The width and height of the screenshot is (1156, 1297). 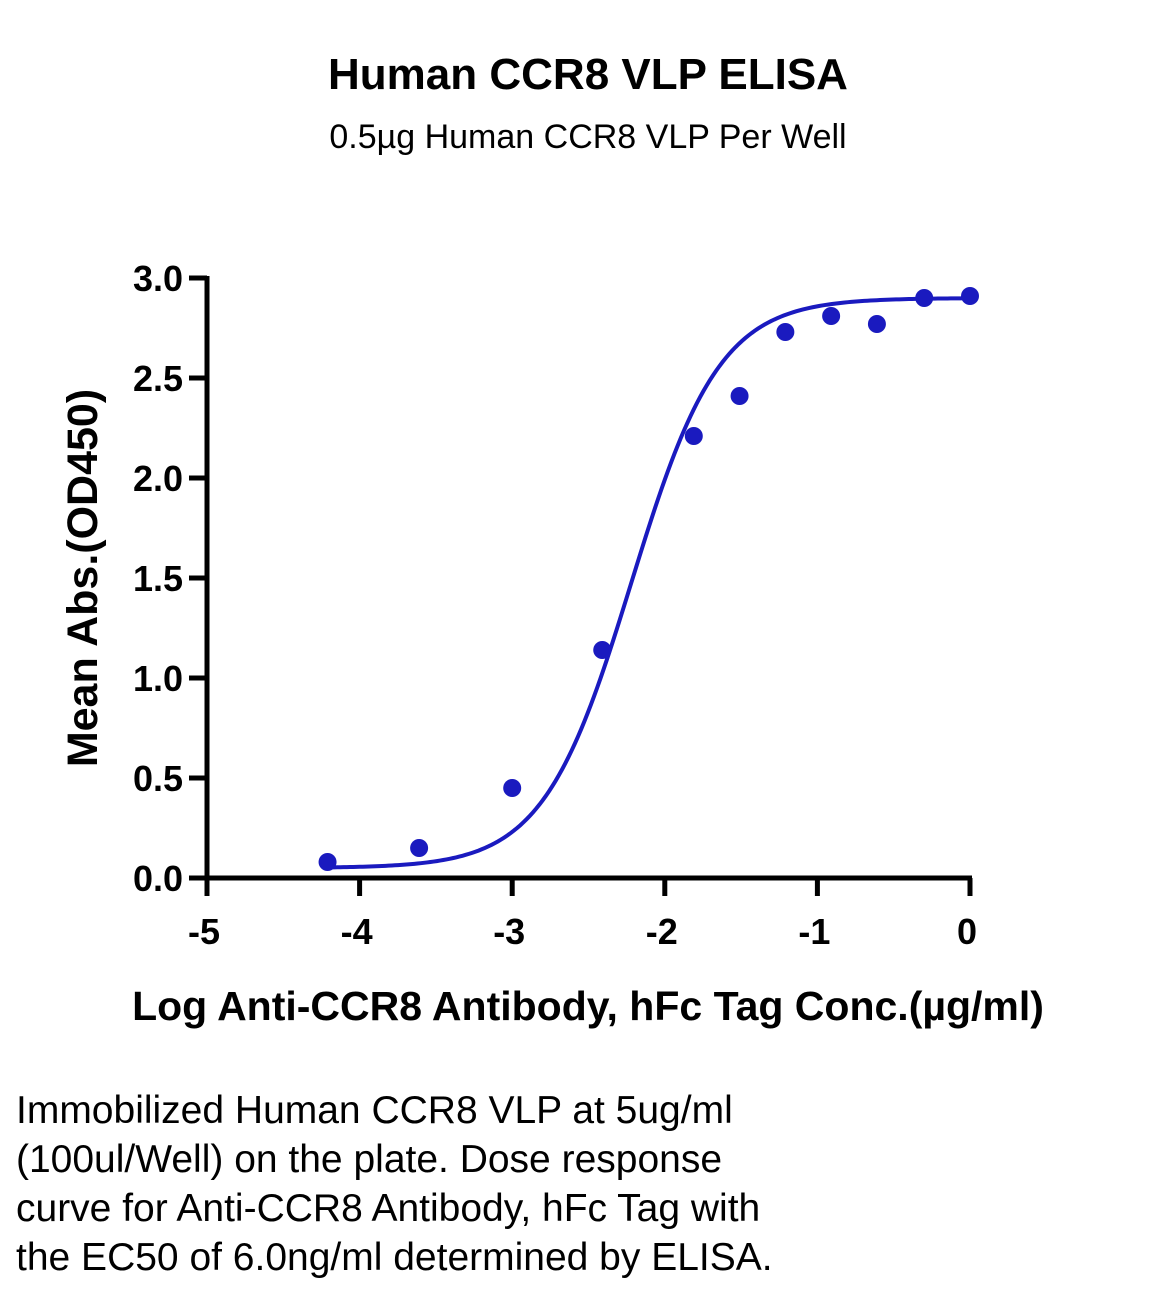 What do you see at coordinates (158, 578) in the screenshot?
I see `y-tick-label: 1.5` at bounding box center [158, 578].